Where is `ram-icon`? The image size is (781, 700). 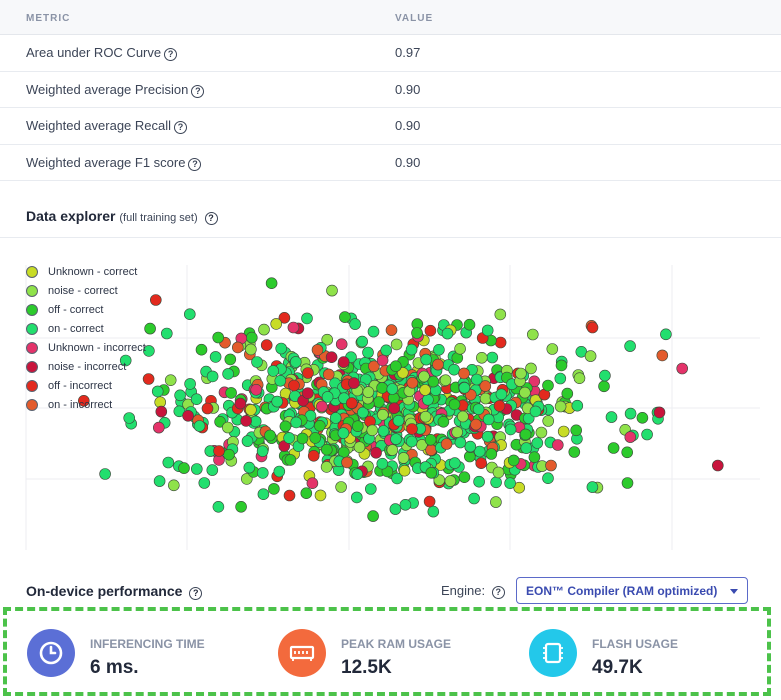
ram-icon is located at coordinates (302, 653).